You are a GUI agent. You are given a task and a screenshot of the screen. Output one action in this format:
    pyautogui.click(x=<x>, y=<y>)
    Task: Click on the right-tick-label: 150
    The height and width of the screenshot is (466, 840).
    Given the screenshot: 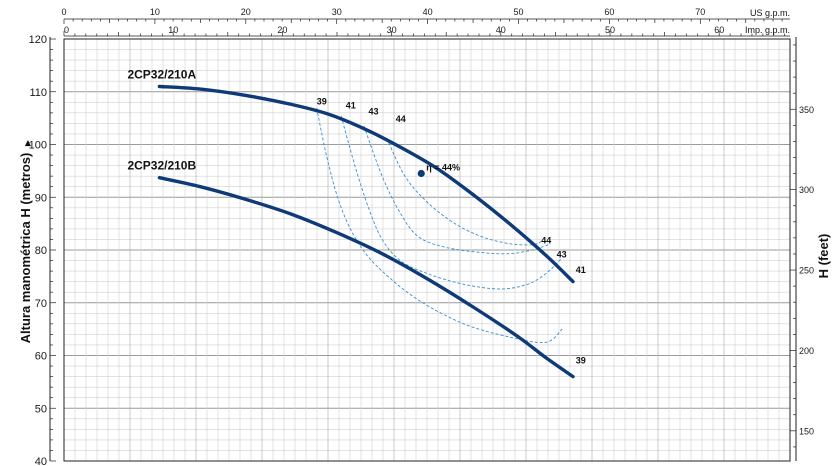 What is the action you would take?
    pyautogui.click(x=806, y=431)
    